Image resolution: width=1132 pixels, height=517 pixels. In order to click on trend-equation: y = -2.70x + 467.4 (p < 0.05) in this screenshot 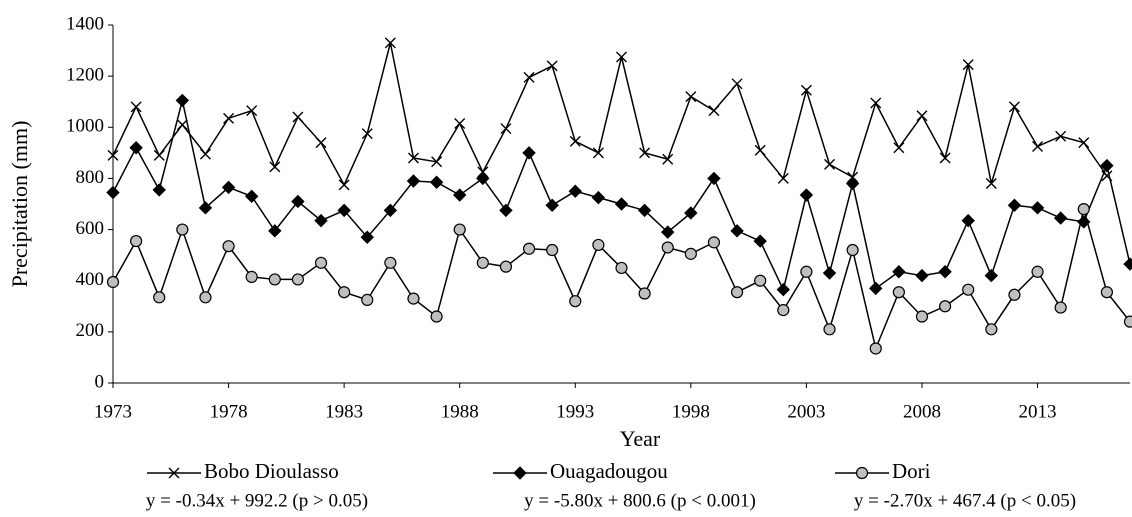, I will do `click(965, 500)`.